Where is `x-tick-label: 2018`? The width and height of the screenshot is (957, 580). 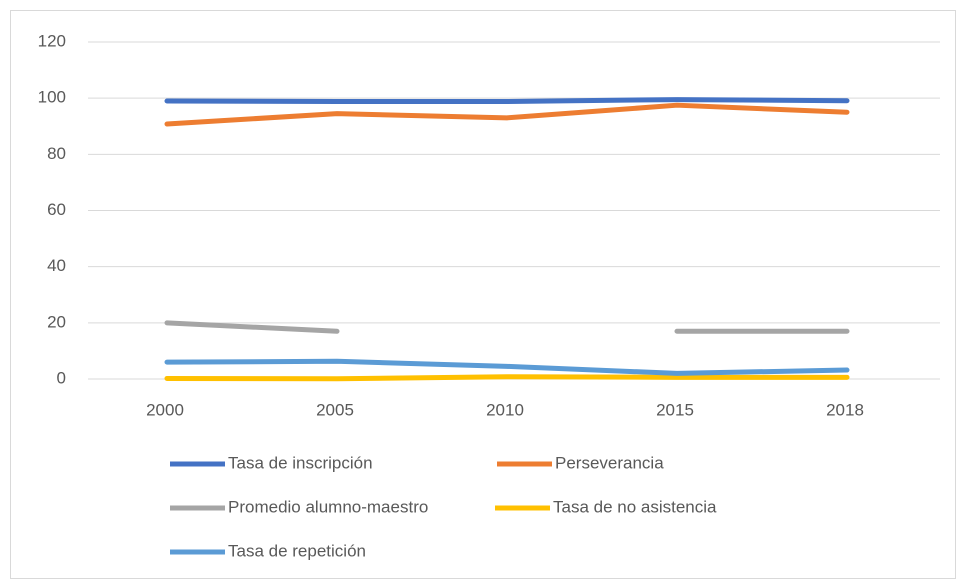 x-tick-label: 2018 is located at coordinates (845, 409).